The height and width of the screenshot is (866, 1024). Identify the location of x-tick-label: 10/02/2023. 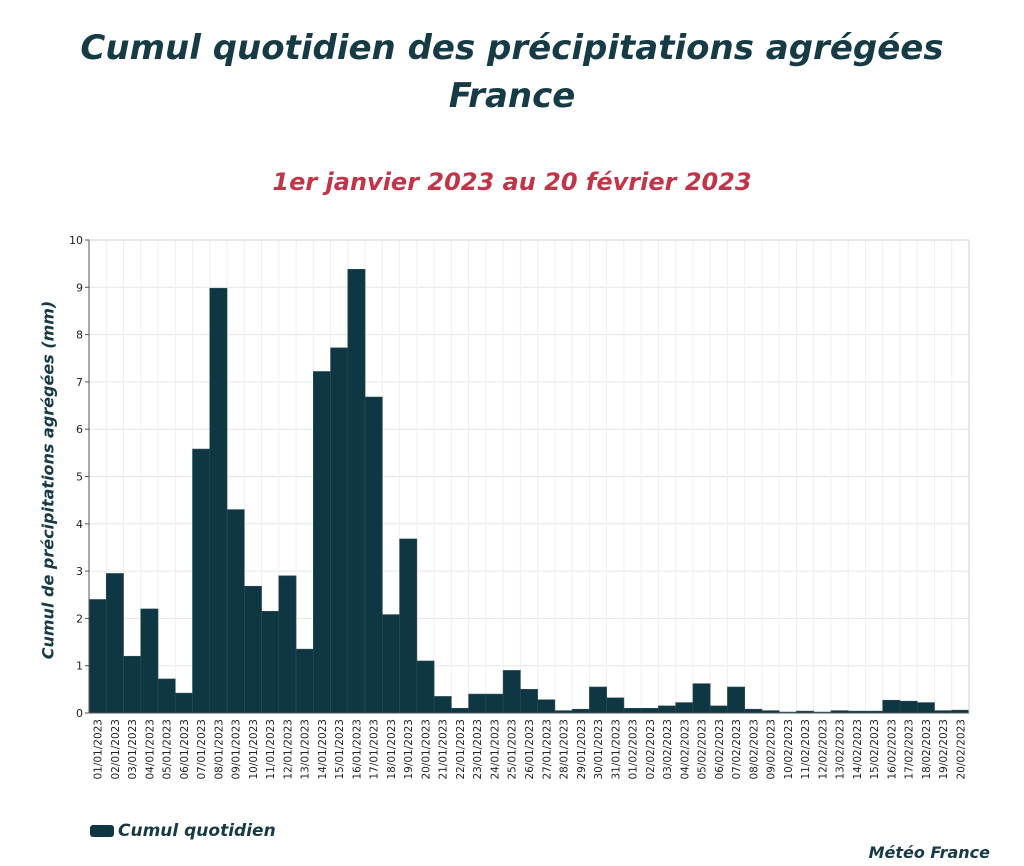
(789, 749).